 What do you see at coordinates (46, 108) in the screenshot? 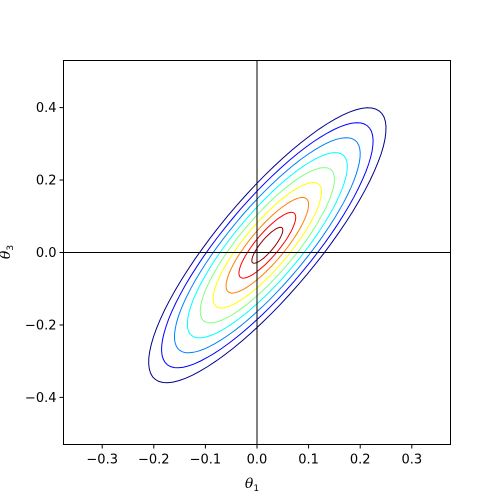
I see `y-tick-label: 0.4` at bounding box center [46, 108].